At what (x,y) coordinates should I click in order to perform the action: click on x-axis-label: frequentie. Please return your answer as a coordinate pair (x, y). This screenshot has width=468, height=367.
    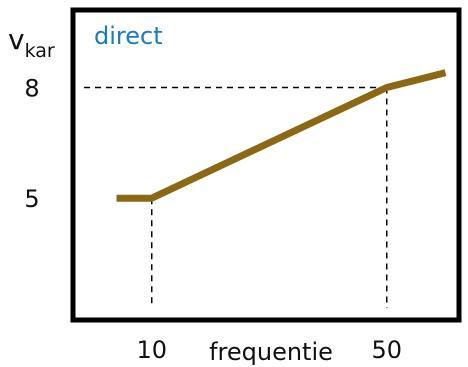
    Looking at the image, I should click on (271, 352).